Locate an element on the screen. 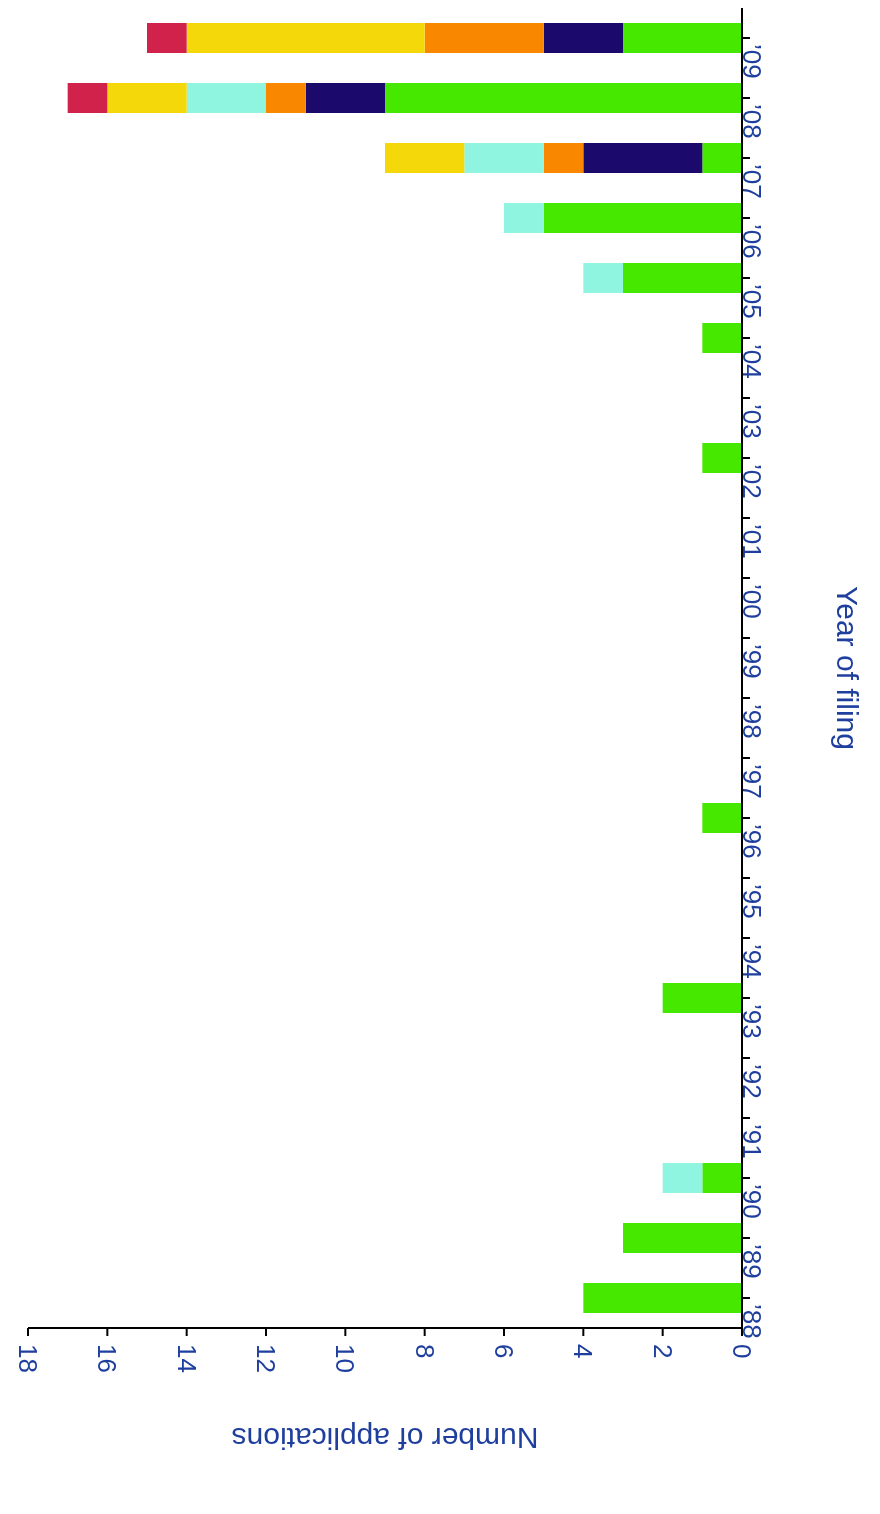 This screenshot has width=880, height=1514. y-tick-label: ’93 is located at coordinates (752, 1021).